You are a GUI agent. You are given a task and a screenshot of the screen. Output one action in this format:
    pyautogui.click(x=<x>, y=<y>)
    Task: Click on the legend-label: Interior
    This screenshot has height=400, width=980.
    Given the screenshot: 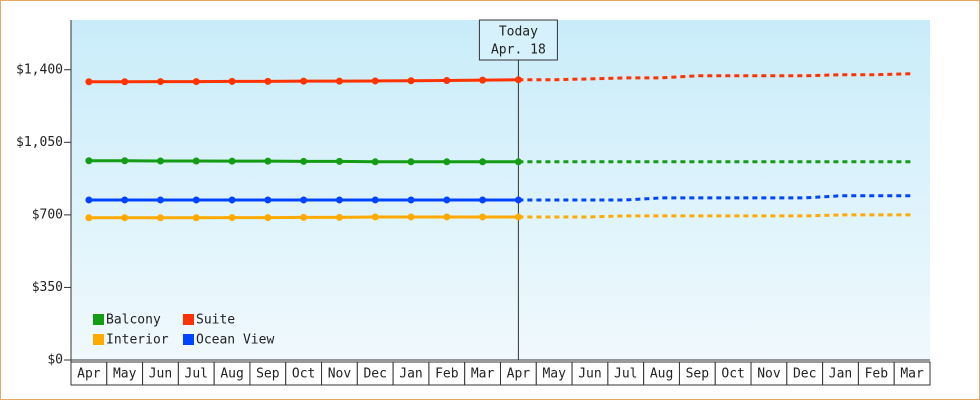 What is the action you would take?
    pyautogui.click(x=137, y=340)
    